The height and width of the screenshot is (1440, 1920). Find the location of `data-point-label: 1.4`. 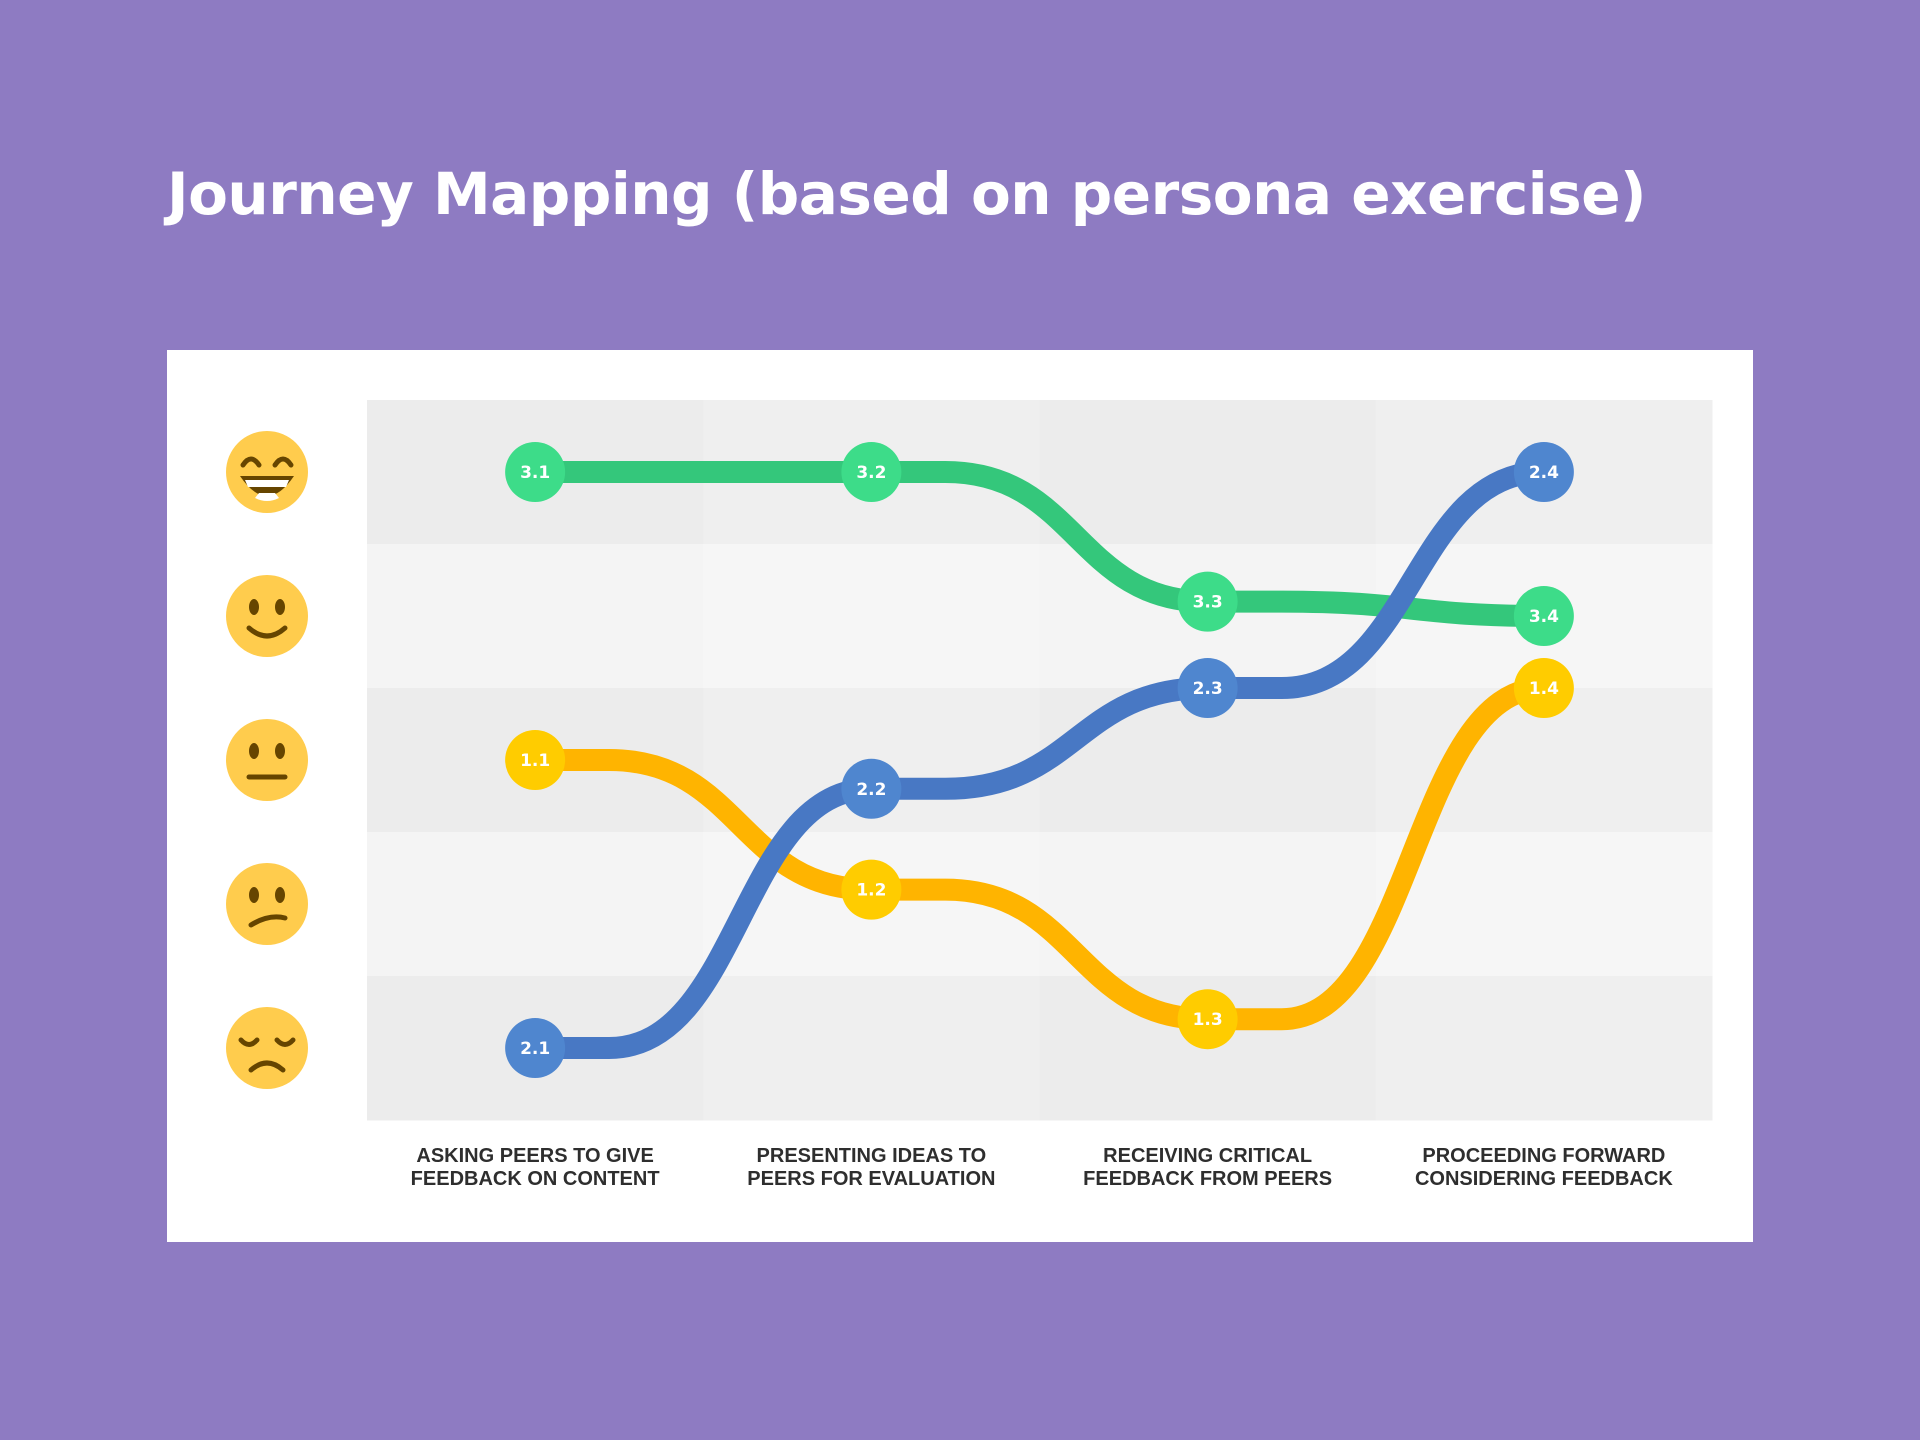

data-point-label: 1.4 is located at coordinates (1544, 689).